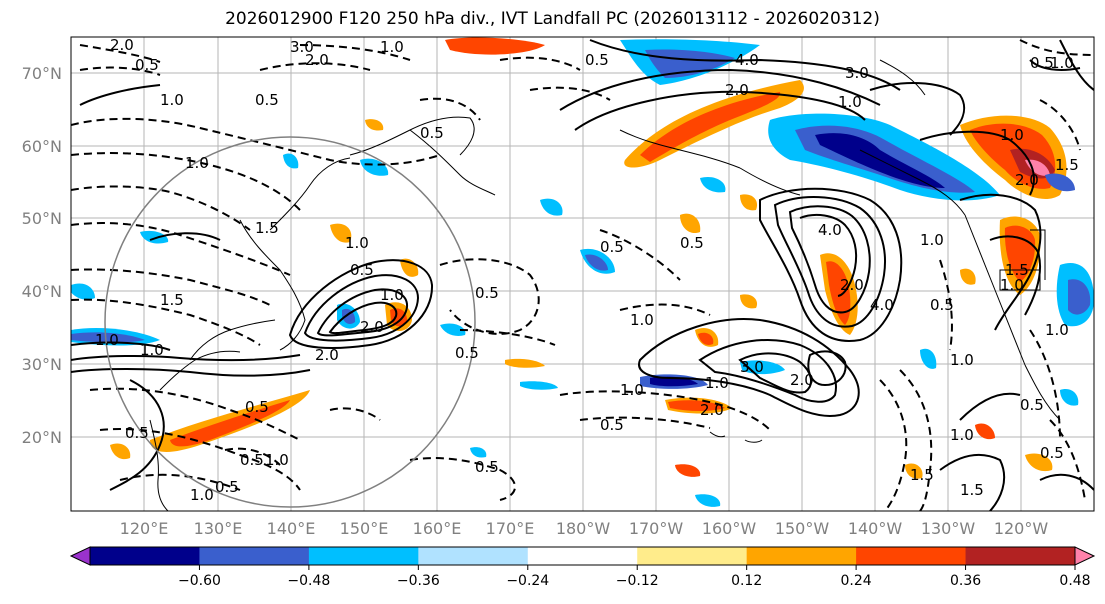 Image resolution: width=1105 pixels, height=604 pixels. I want to click on colorbar-tick-label: −0.12, so click(637, 581).